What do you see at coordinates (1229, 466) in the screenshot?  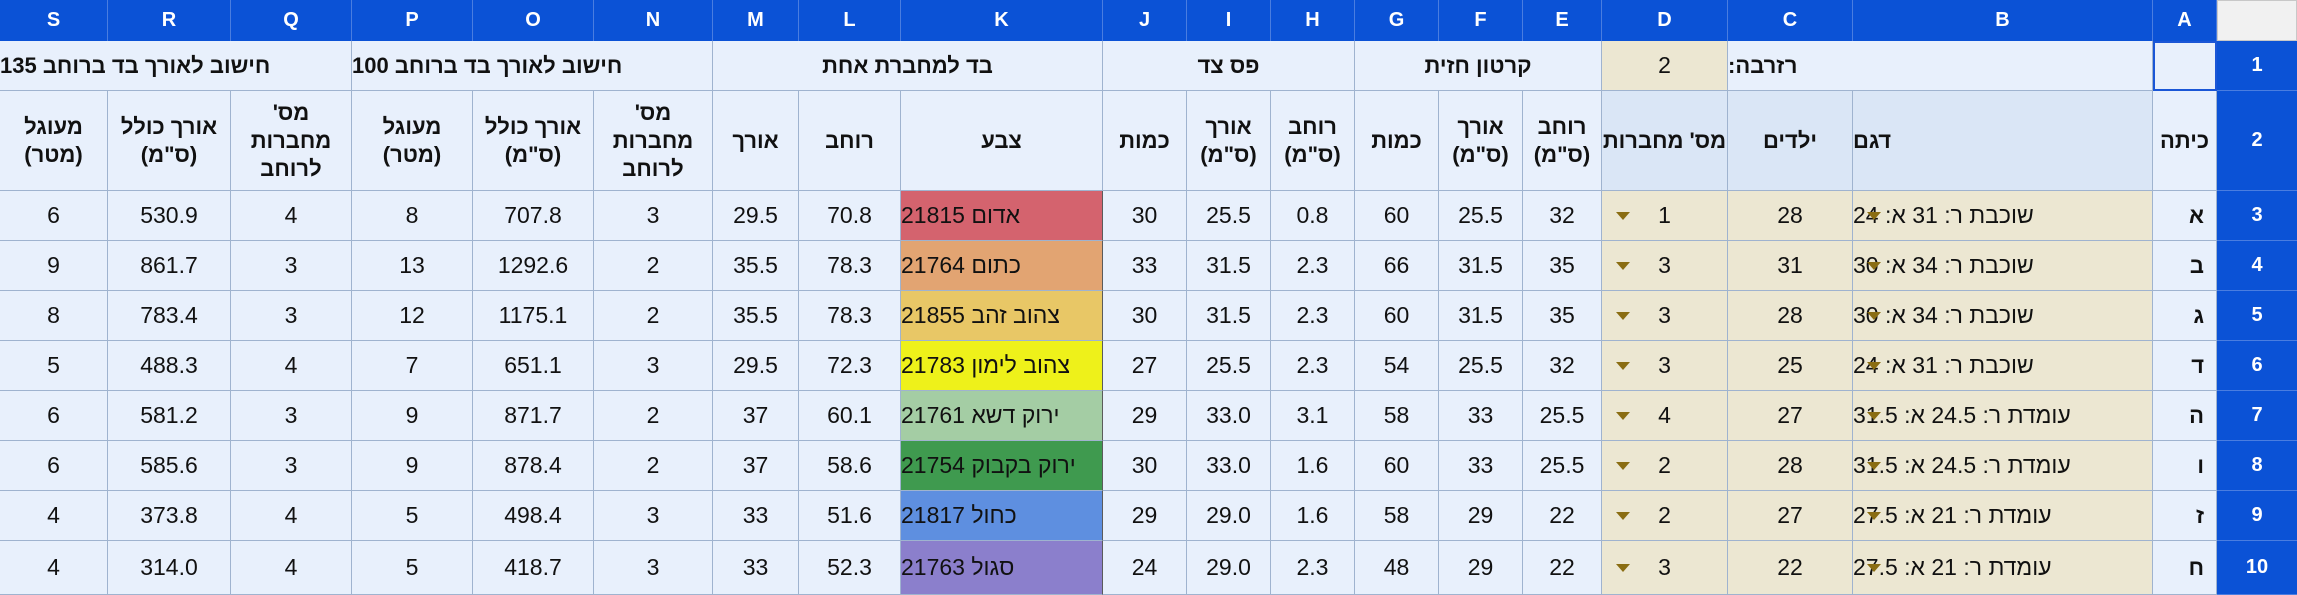 I see `cell-i-8: 33.0` at bounding box center [1229, 466].